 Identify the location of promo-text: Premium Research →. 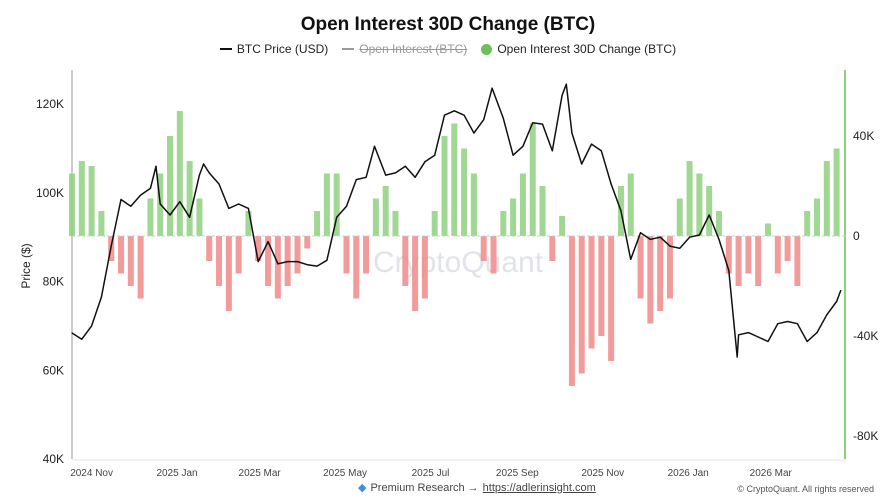
(424, 487).